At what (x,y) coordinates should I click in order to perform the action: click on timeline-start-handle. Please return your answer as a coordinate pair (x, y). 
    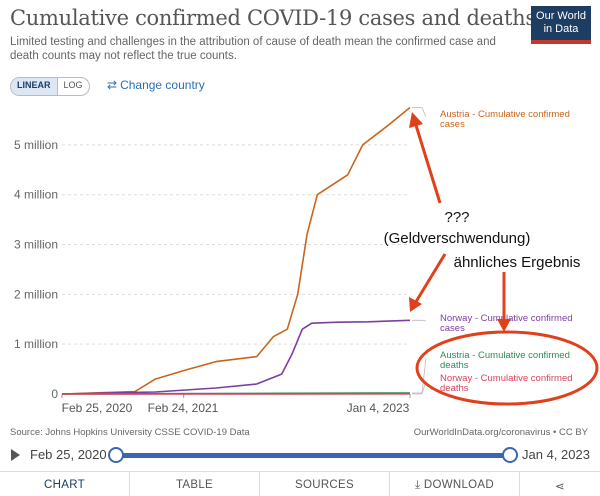
    Looking at the image, I should click on (116, 455).